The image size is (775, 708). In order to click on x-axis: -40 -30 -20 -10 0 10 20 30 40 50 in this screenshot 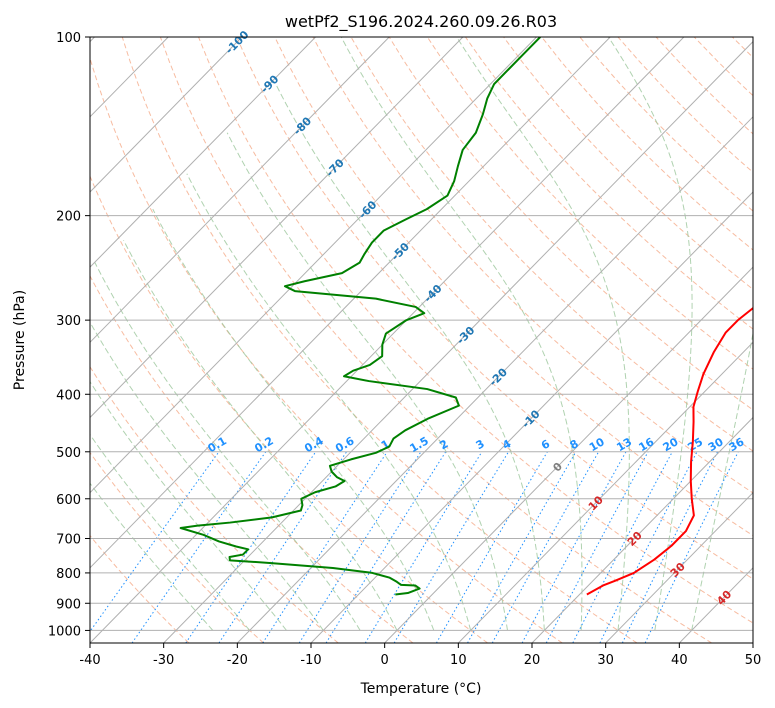, I will do `click(420, 655)`.